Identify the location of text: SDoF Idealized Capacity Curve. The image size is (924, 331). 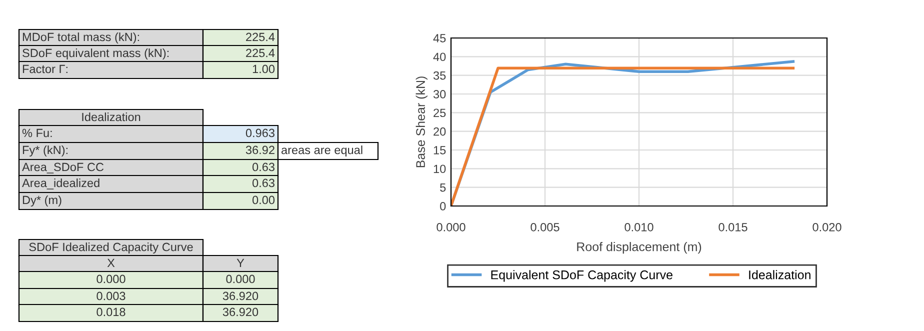
(111, 248).